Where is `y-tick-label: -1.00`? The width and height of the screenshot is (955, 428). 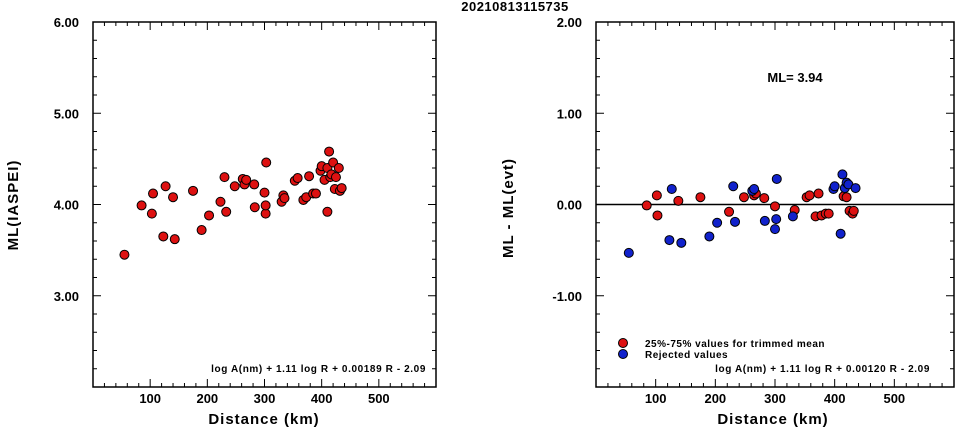
y-tick-label: -1.00 is located at coordinates (567, 296).